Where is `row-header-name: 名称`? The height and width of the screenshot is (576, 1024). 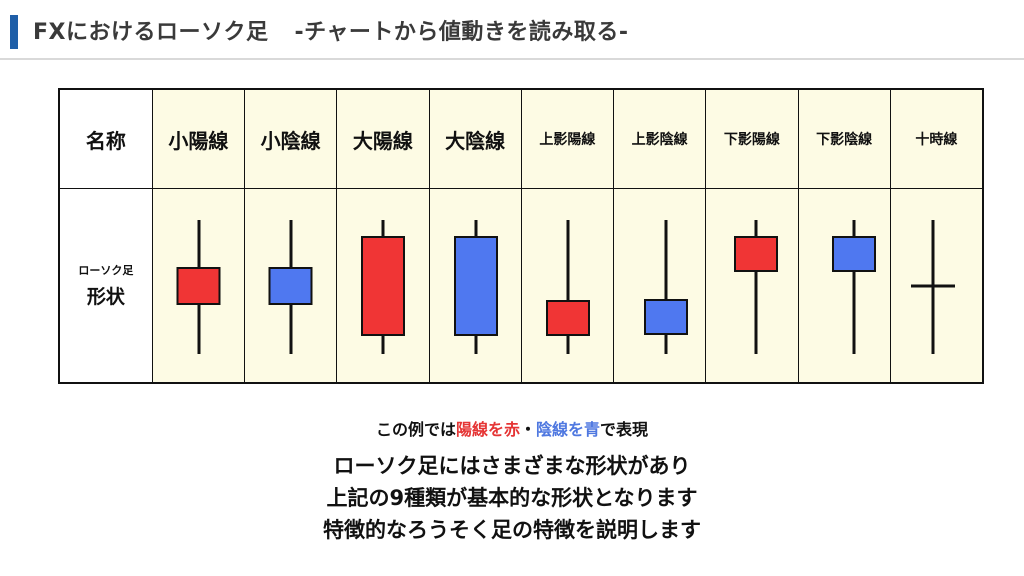
row-header-name: 名称 is located at coordinates (105, 140).